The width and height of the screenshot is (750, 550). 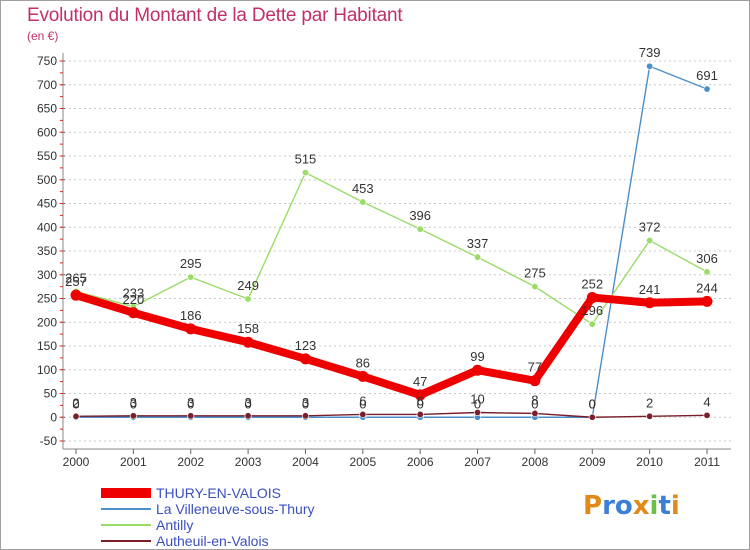 I want to click on logo-letter: x, so click(x=641, y=506).